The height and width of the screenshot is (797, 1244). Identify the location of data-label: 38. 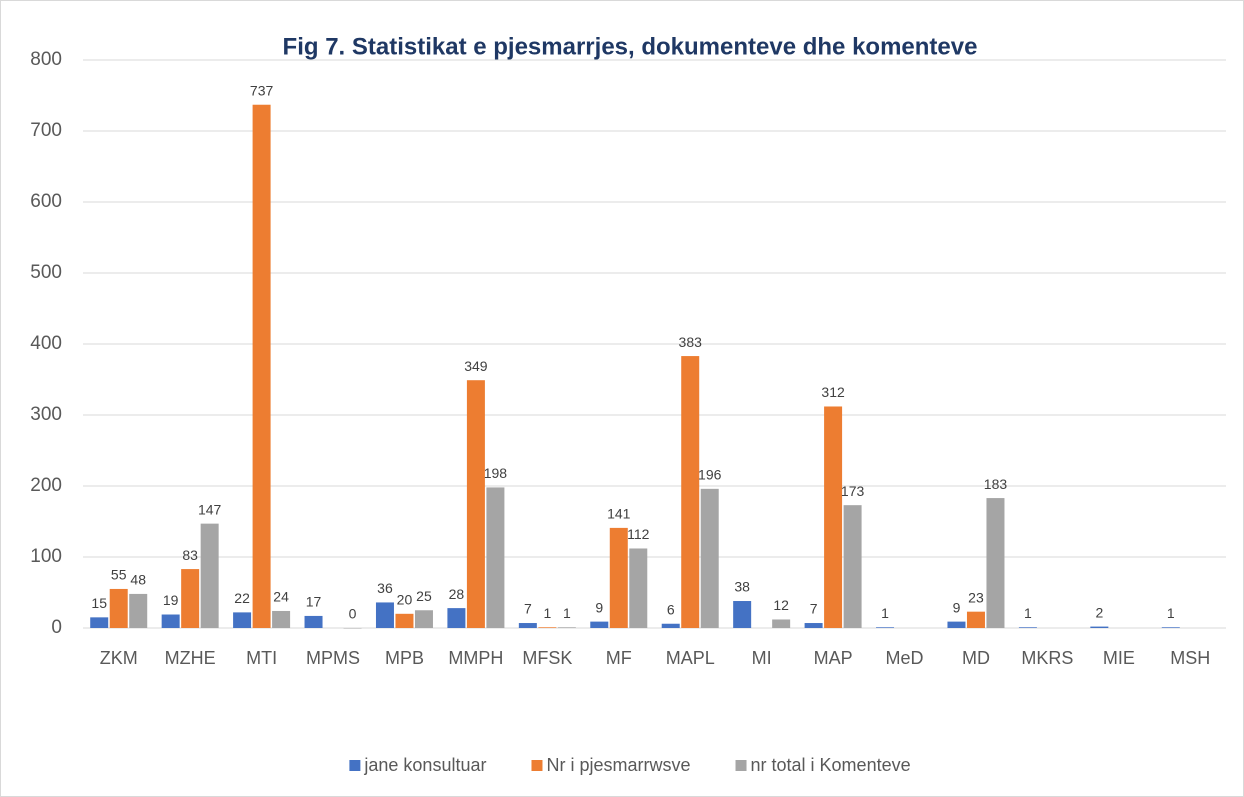
(742, 587).